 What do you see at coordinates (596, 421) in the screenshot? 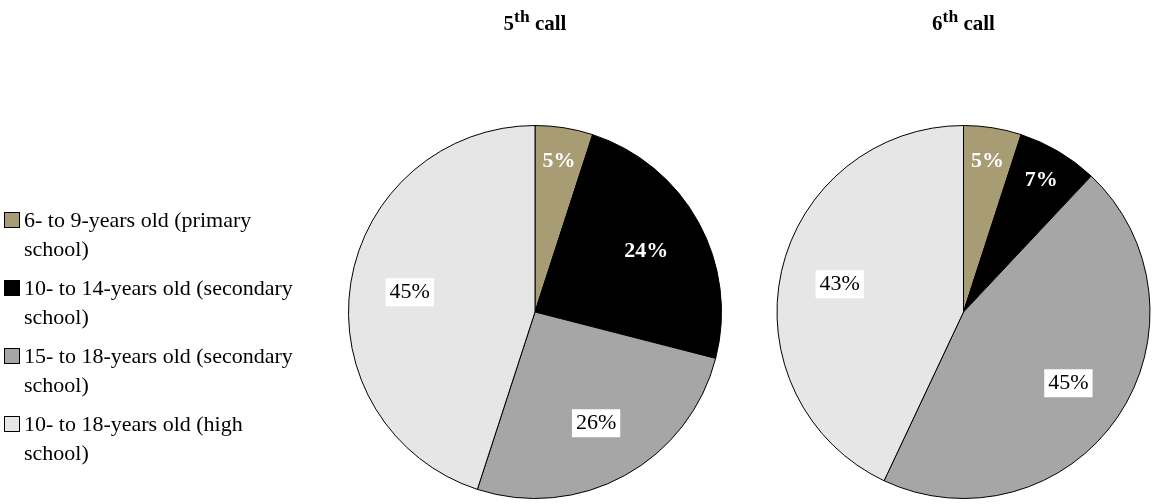
I see `data-label: 26%` at bounding box center [596, 421].